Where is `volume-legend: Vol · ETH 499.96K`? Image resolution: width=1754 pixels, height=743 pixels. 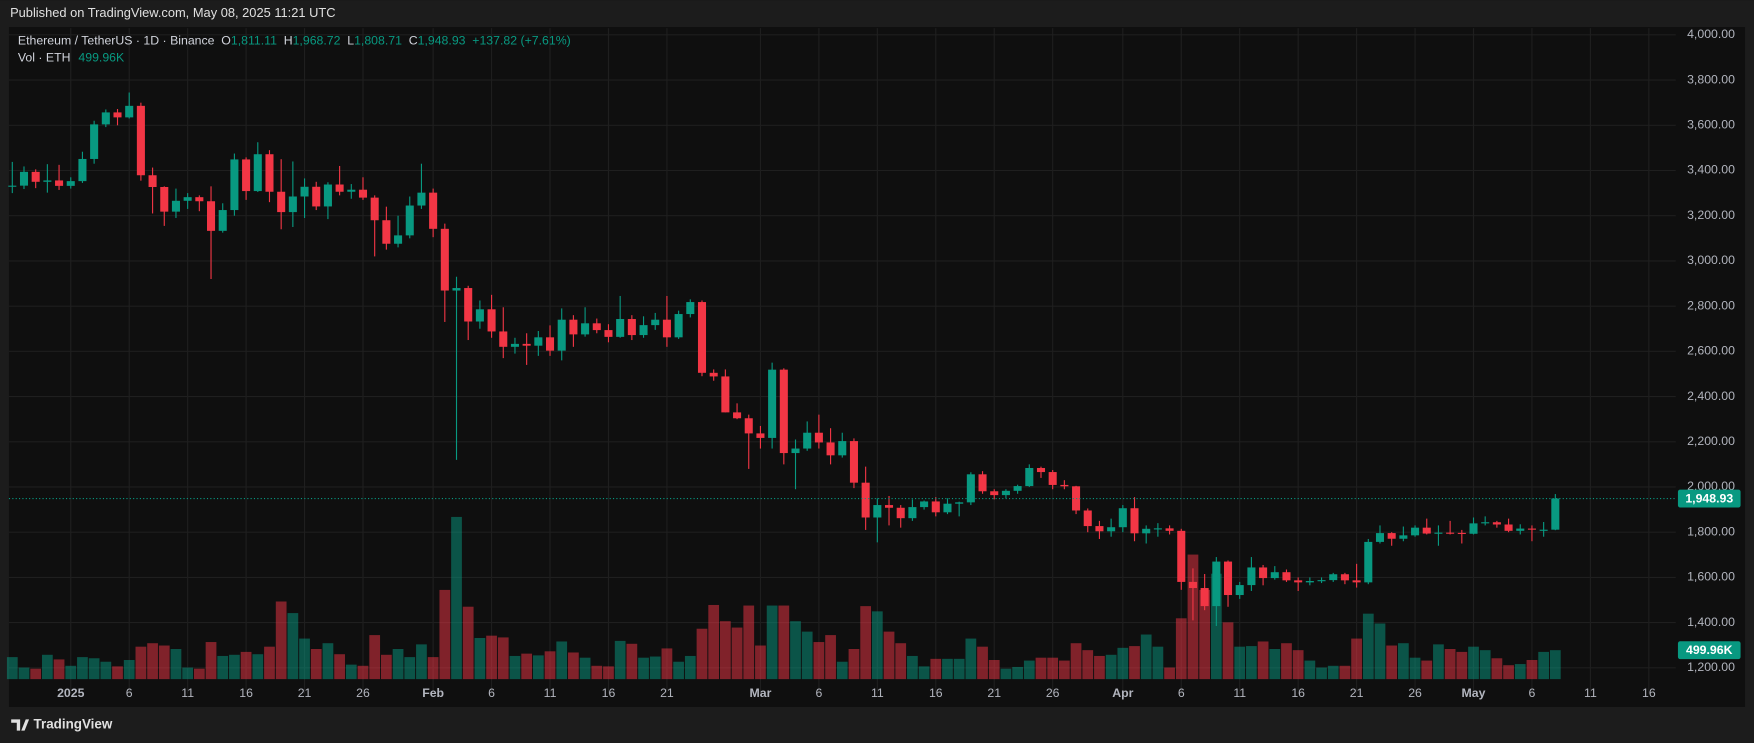
volume-legend: Vol · ETH 499.96K is located at coordinates (71, 58).